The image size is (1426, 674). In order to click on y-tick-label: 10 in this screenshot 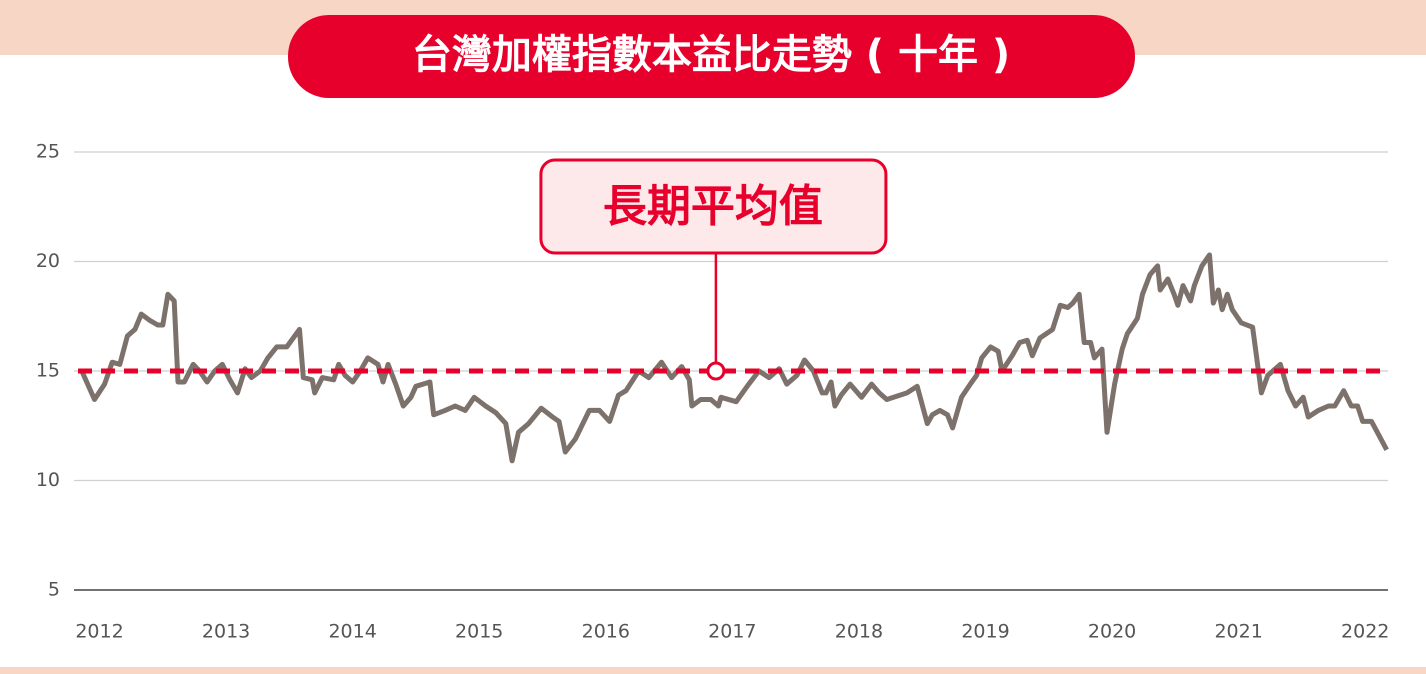, I will do `click(48, 480)`.